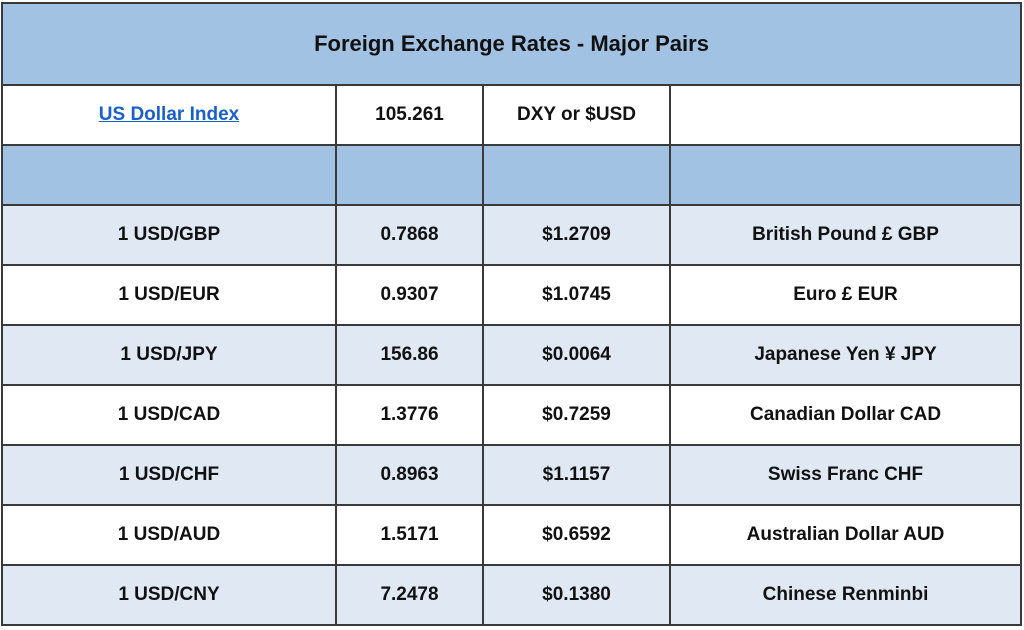  I want to click on usd-value-cell: $0.0064, so click(576, 355).